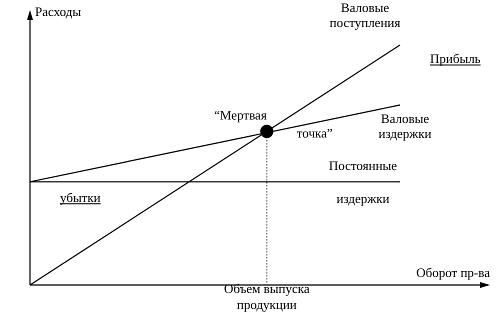  Describe the element at coordinates (365, 15) in the screenshot. I see `series-label: Валовые поступления` at that location.